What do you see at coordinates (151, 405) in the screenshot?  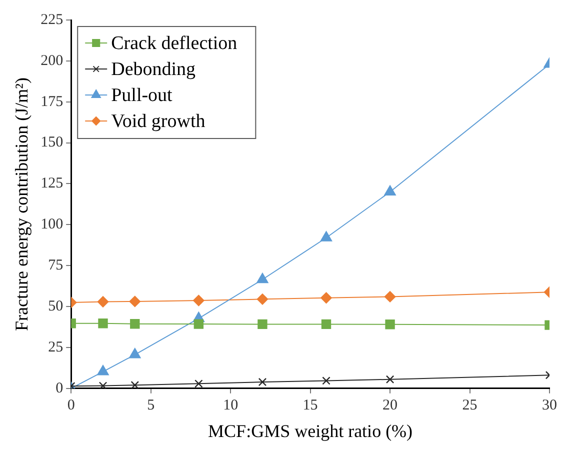 I see `x-tick-label: 5` at bounding box center [151, 405].